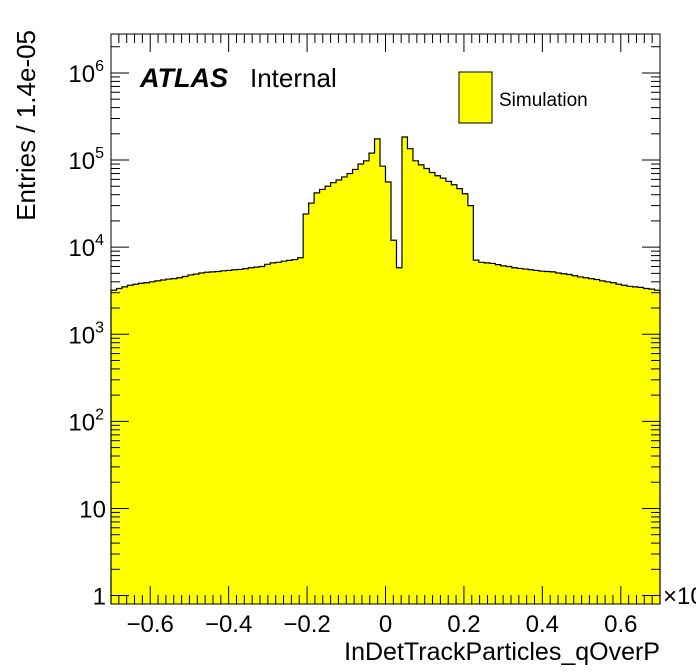 This screenshot has width=696, height=672. Describe the element at coordinates (306, 624) in the screenshot. I see `x-tick-label: −0.2` at that location.